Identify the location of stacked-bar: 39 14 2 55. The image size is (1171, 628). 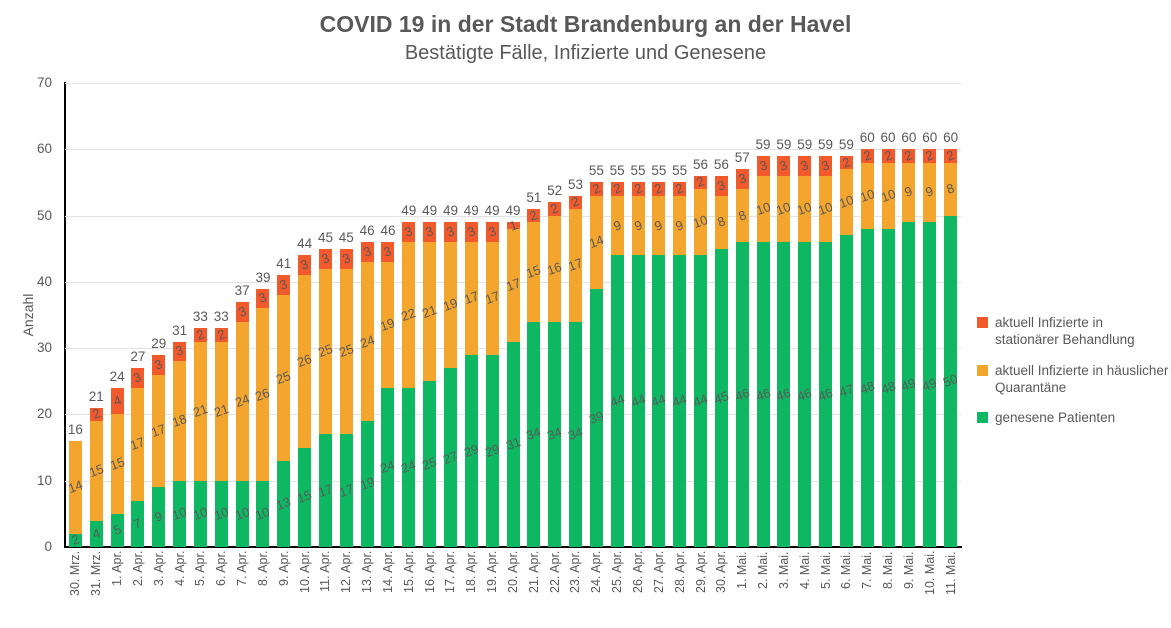
(596, 355).